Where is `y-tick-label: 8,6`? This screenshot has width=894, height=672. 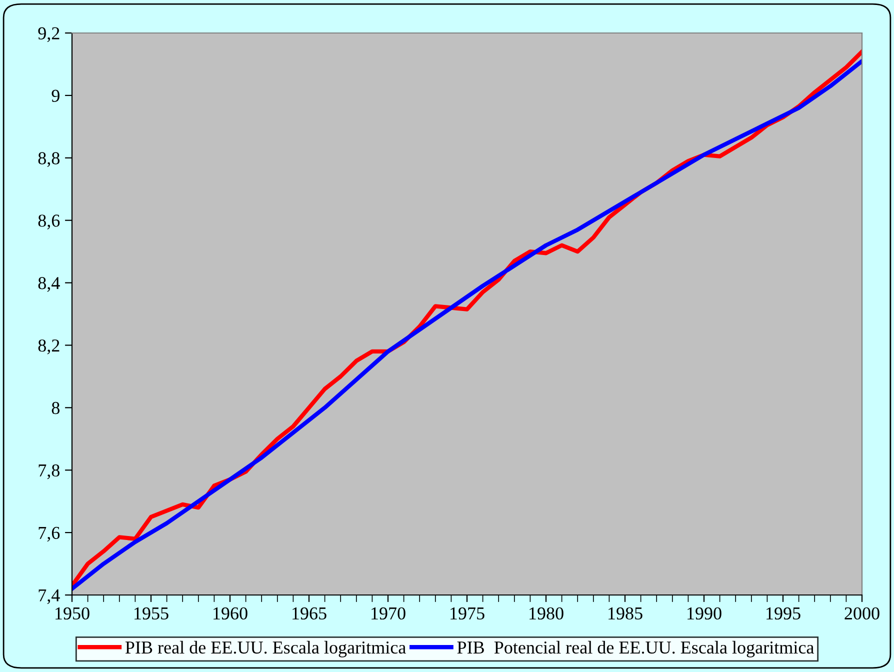
y-tick-label: 8,6 is located at coordinates (49, 222).